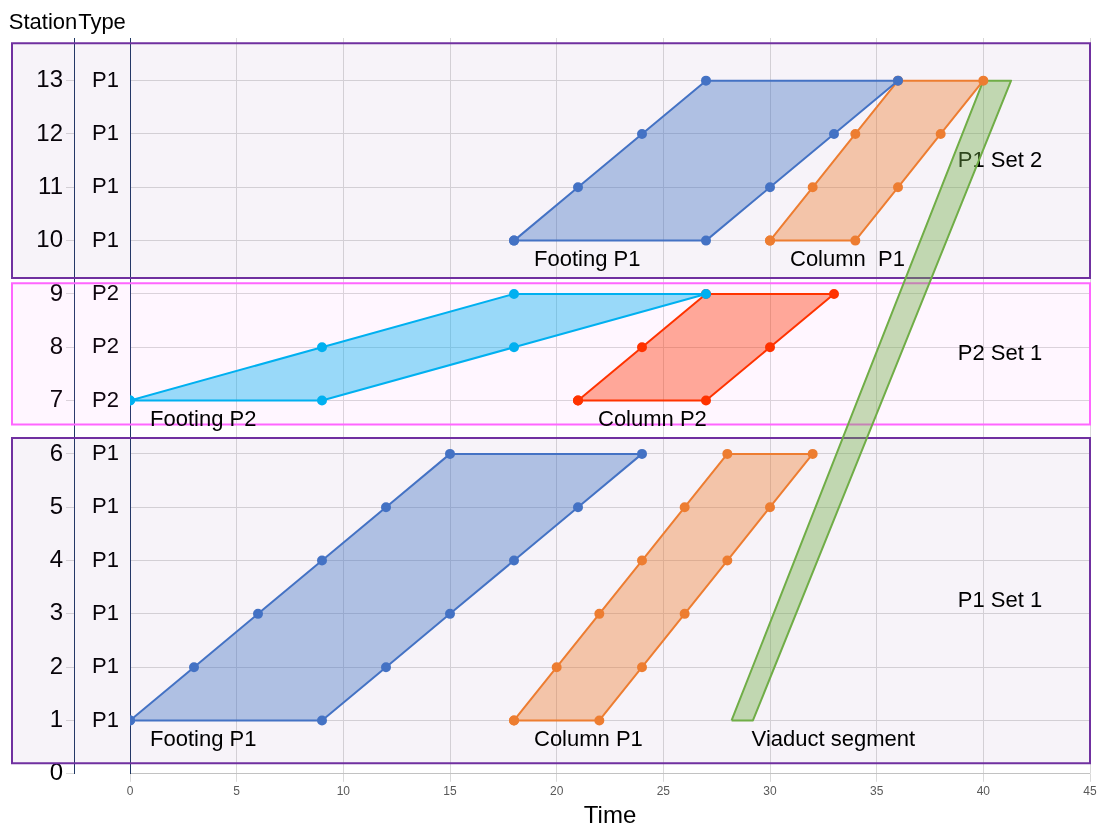 The height and width of the screenshot is (839, 1110). What do you see at coordinates (49, 239) in the screenshot?
I see `y-tick-label: 10` at bounding box center [49, 239].